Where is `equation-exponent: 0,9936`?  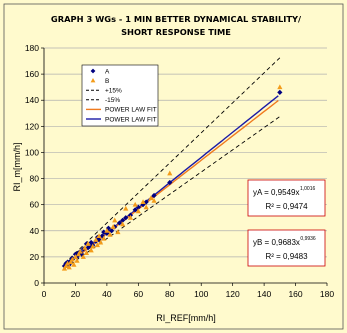
equation-exponent: 0,9936 is located at coordinates (308, 239).